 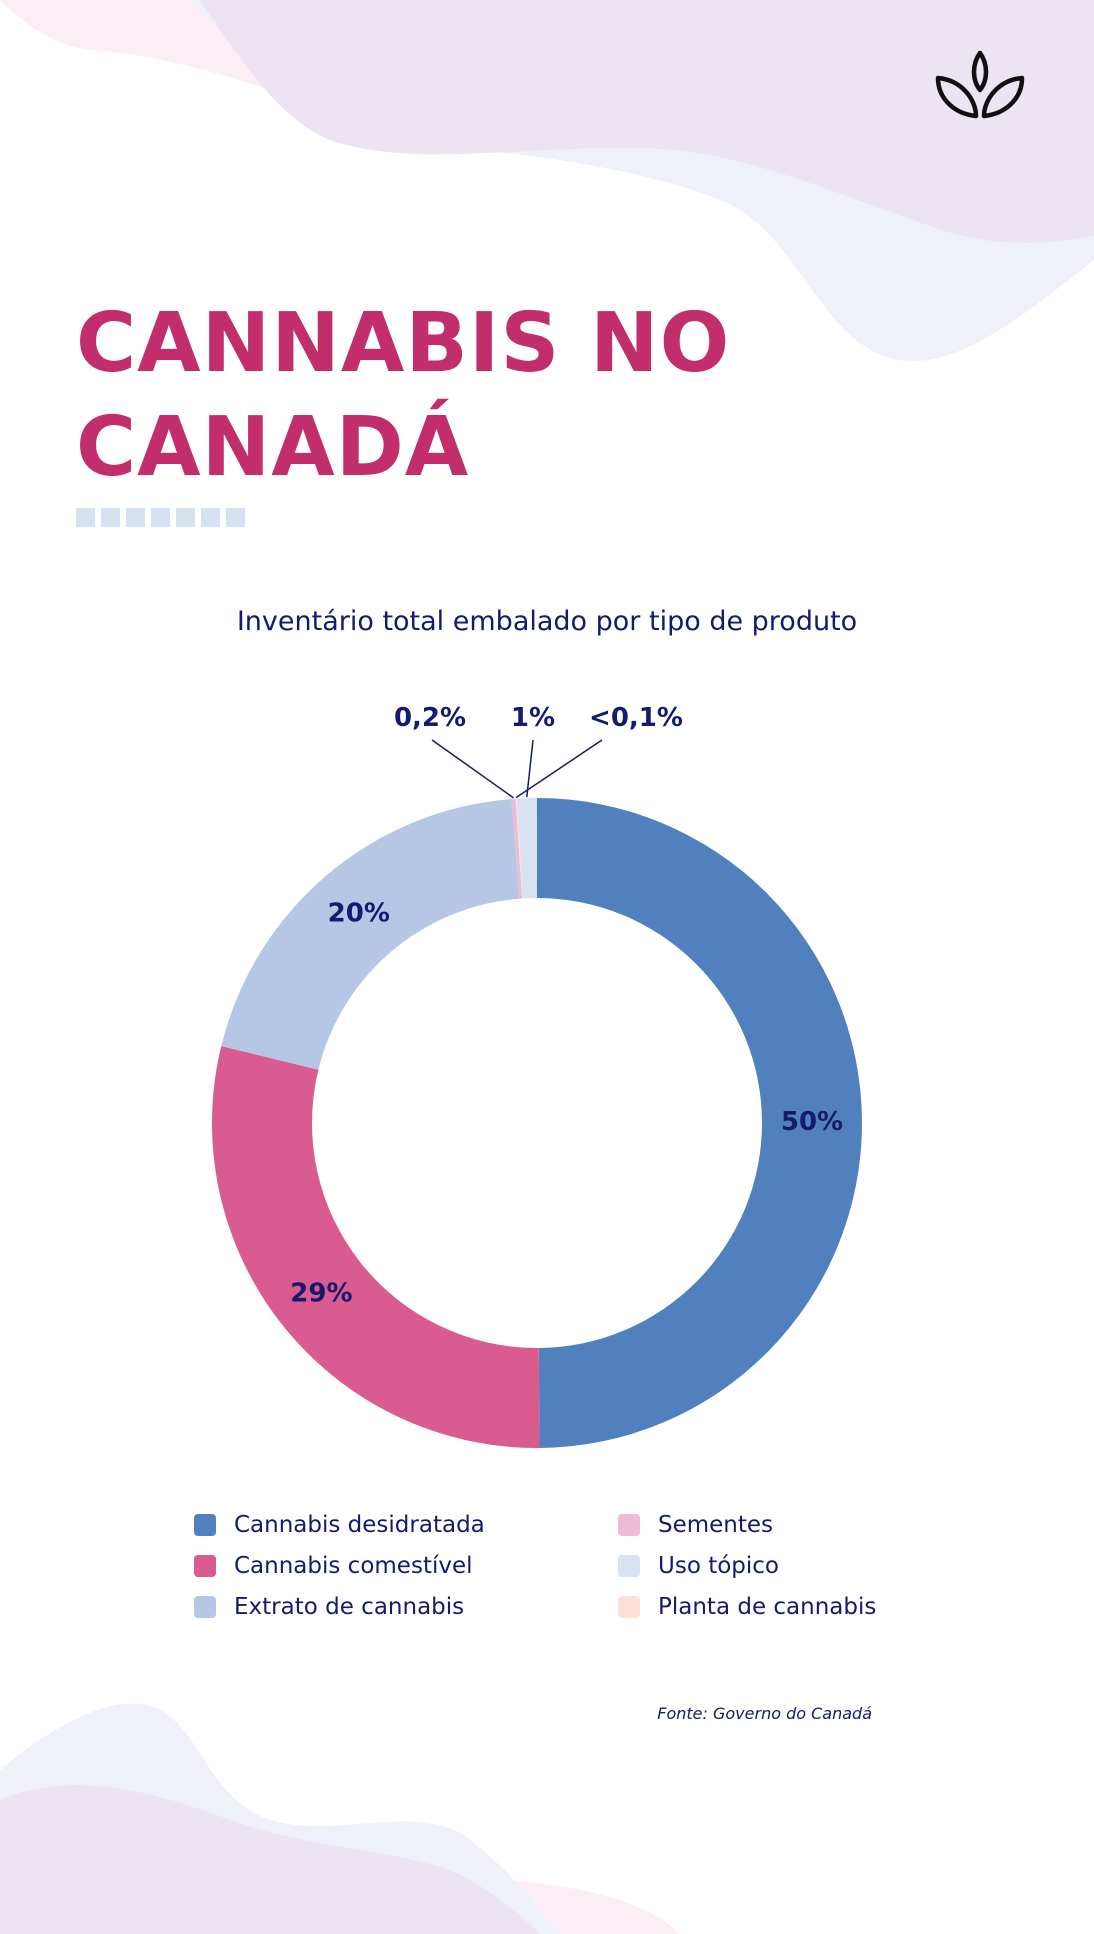 I want to click on slice-planta-de-cannabis, so click(x=519, y=848).